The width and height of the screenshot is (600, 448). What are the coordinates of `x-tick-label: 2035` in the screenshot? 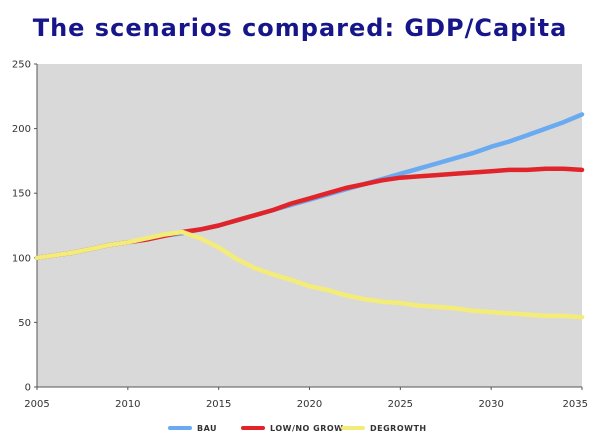 It's located at (575, 404).